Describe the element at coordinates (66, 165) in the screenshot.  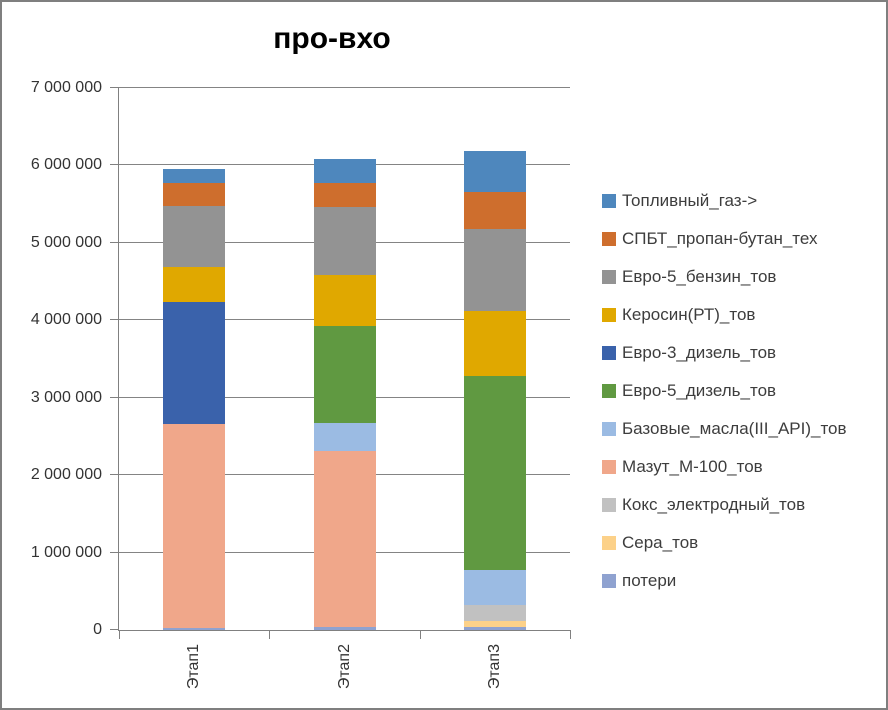
I see `y-axis-label: 6 000 000` at that location.